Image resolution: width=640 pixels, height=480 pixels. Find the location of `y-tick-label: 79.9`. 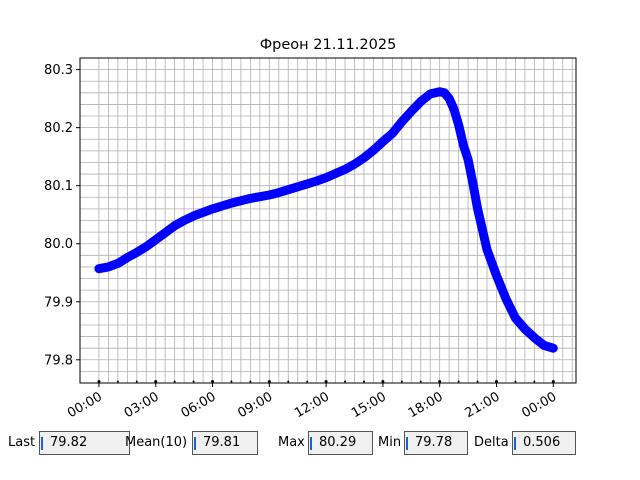

y-tick-label: 79.9 is located at coordinates (58, 302).